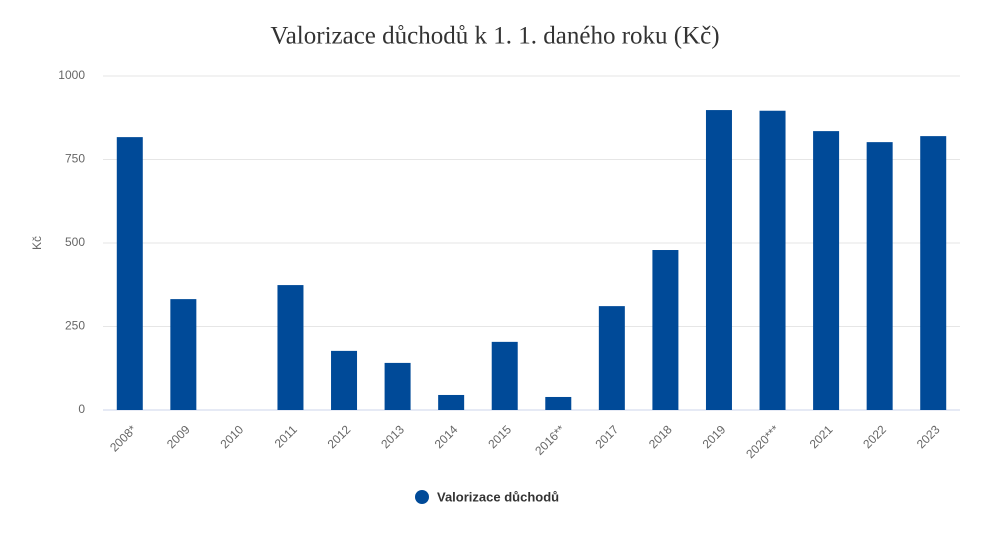 This screenshot has width=990, height=544. What do you see at coordinates (75, 242) in the screenshot?
I see `y-tick-label: 500` at bounding box center [75, 242].